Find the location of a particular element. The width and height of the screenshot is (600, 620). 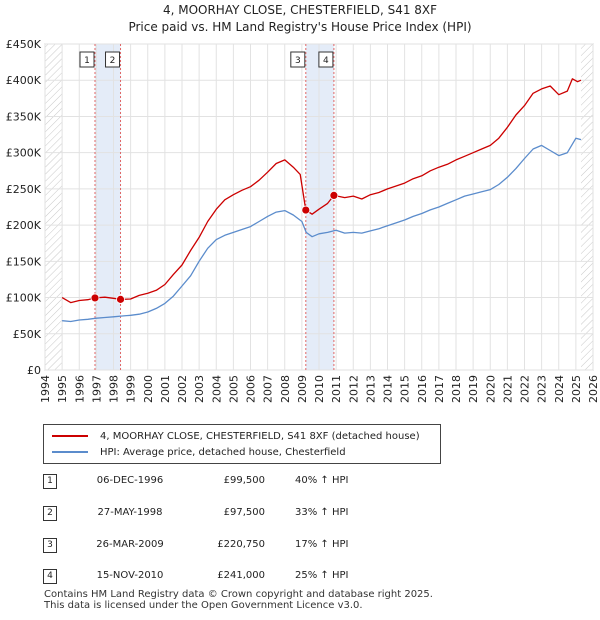

sale-date: 26-MAR-2009 is located at coordinates (130, 544).